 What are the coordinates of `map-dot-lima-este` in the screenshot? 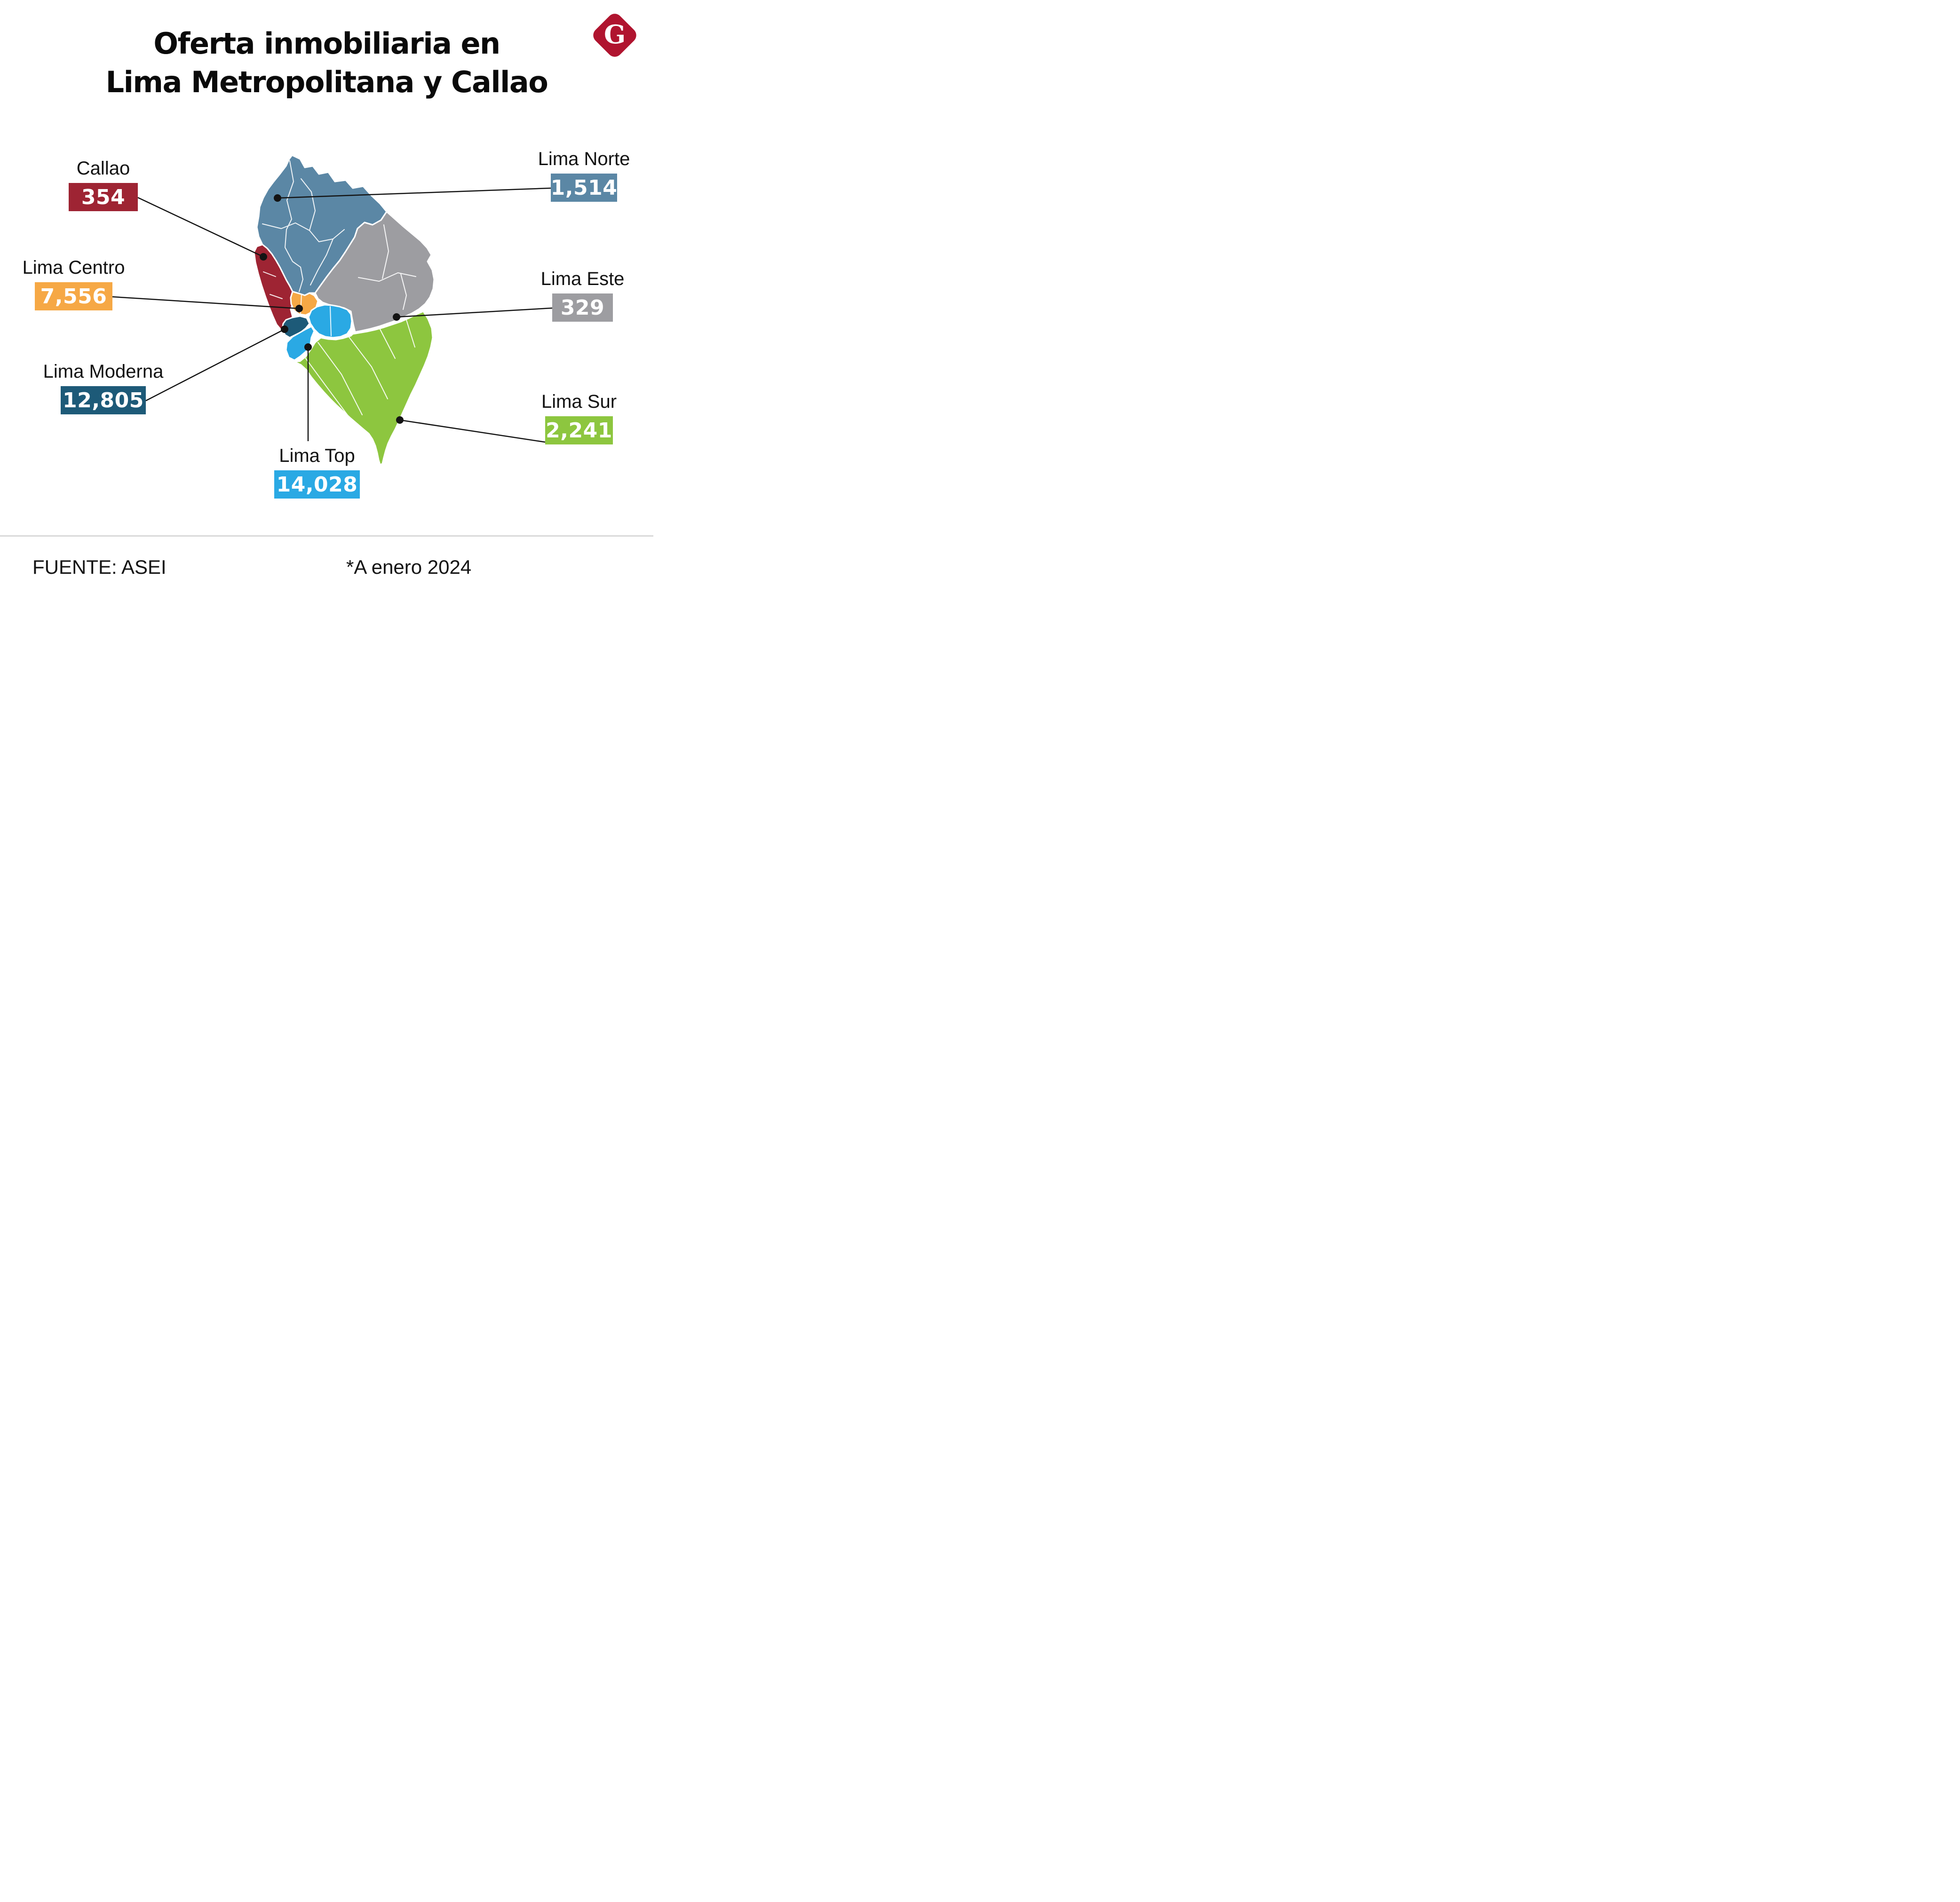 It's located at (397, 317).